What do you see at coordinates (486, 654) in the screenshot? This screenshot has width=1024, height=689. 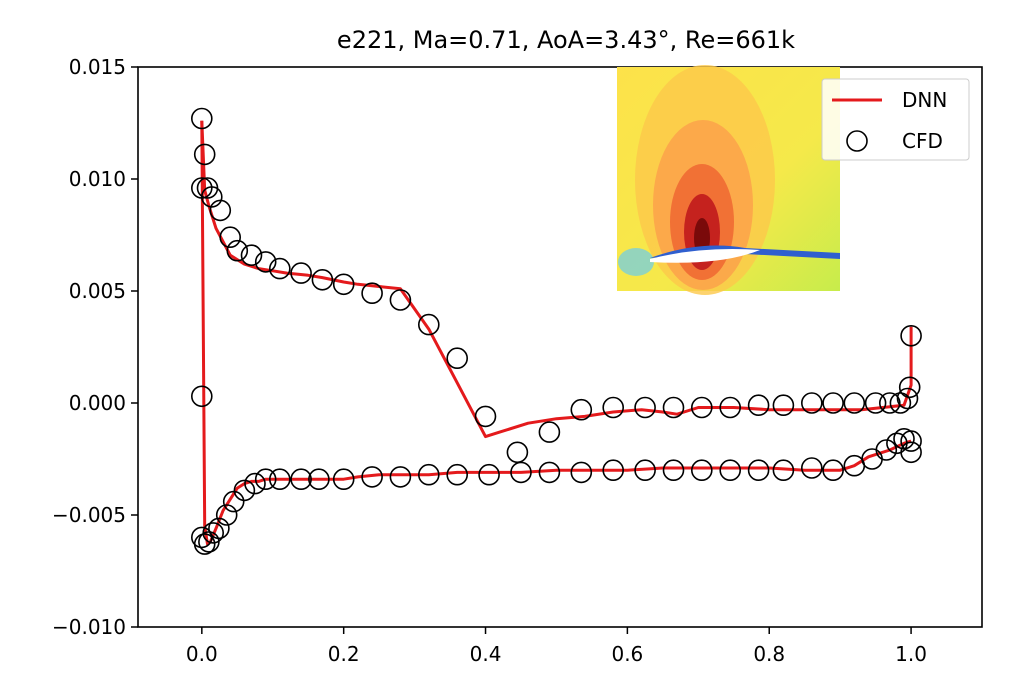 I see `x-tick-label: 0.4` at bounding box center [486, 654].